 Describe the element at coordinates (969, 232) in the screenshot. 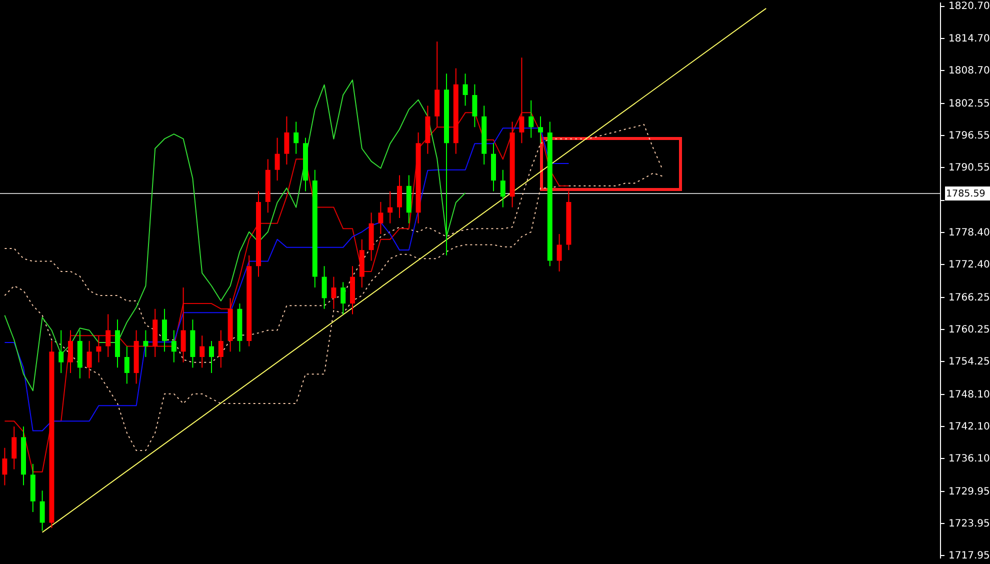

I see `y-tick-label: 1778.40` at that location.